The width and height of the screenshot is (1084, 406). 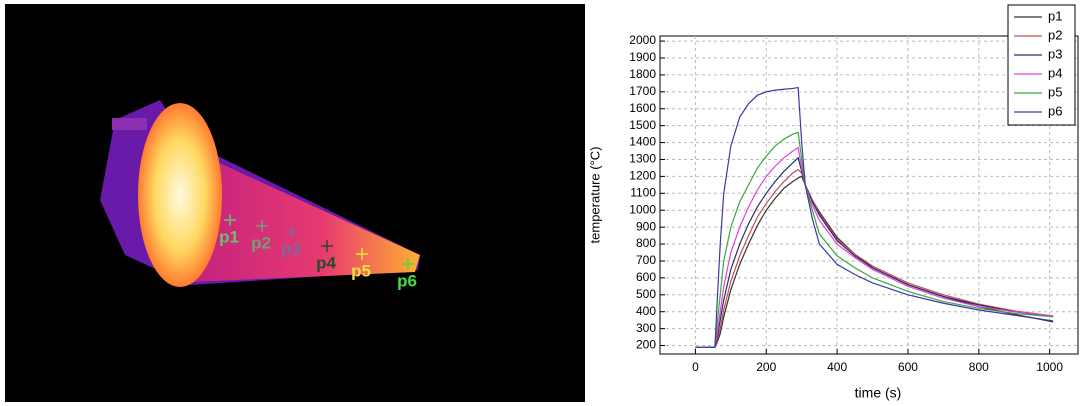 I want to click on y-tick-label: 1200, so click(x=642, y=176).